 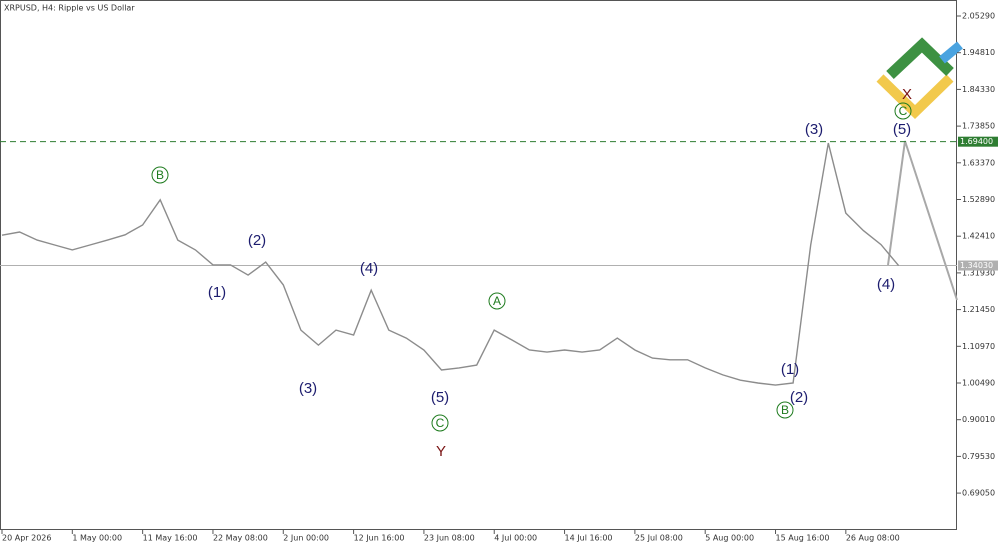 What do you see at coordinates (978, 199) in the screenshot?
I see `y-tick-label: 1.52890` at bounding box center [978, 199].